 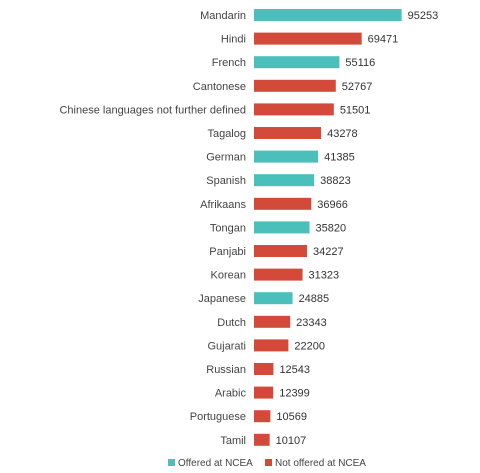 I want to click on data-label-russian: 12543, so click(x=294, y=370).